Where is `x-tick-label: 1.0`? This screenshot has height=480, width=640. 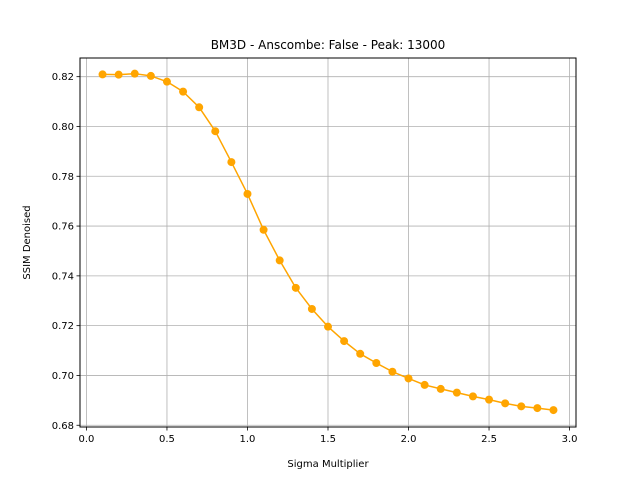
x-tick-label: 1.0 is located at coordinates (248, 439).